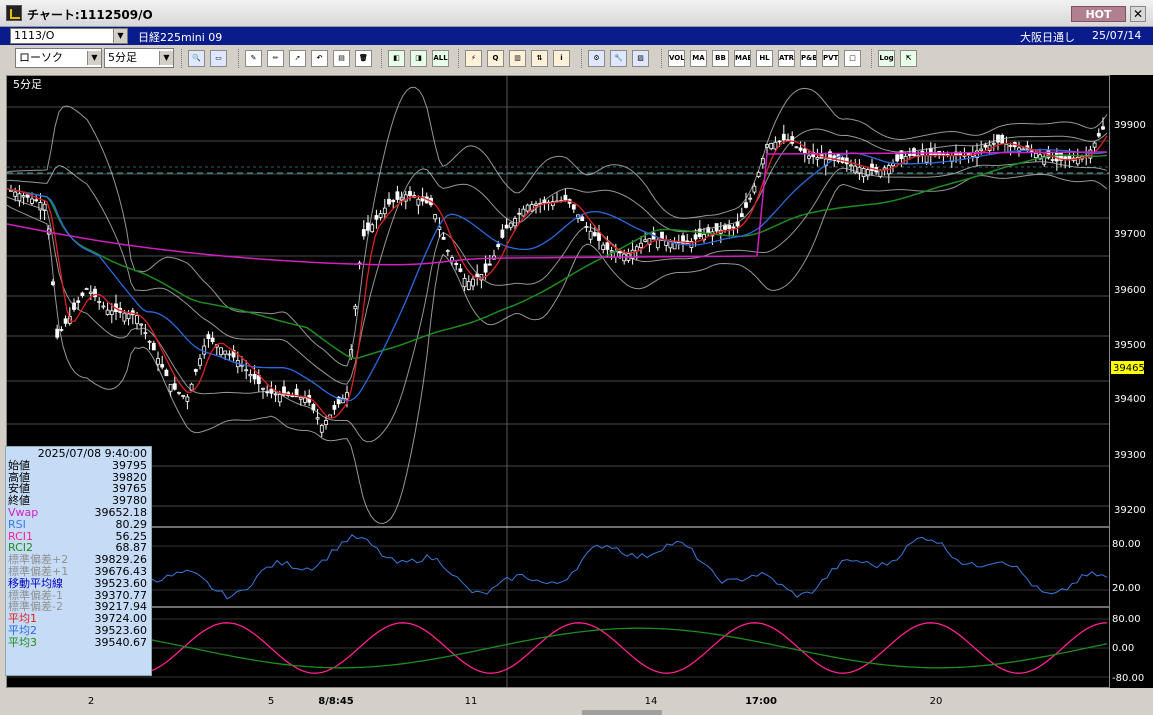 This screenshot has height=715, width=1153. What do you see at coordinates (517, 58) in the screenshot?
I see `bar-chart-icon: ▥` at bounding box center [517, 58].